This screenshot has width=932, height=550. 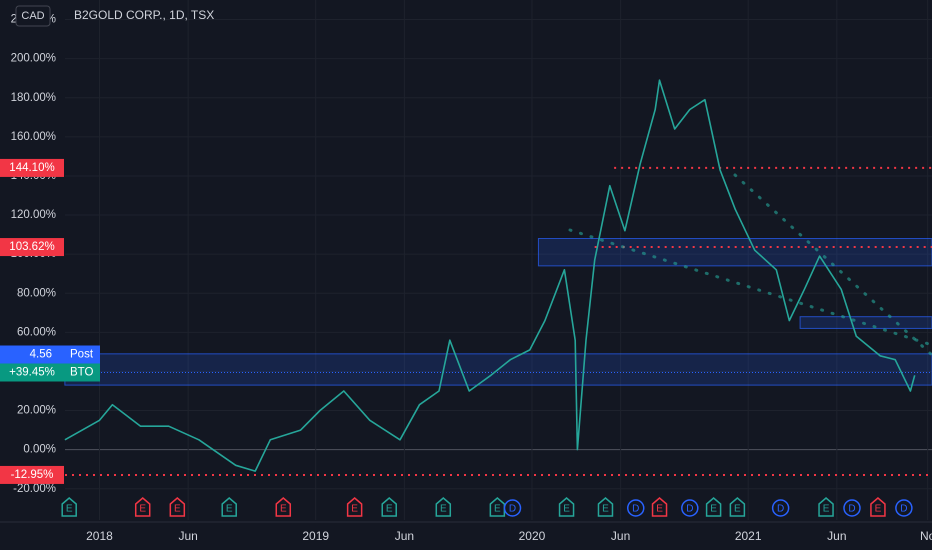 I want to click on y-tick-label: 80.00%, so click(x=36, y=293).